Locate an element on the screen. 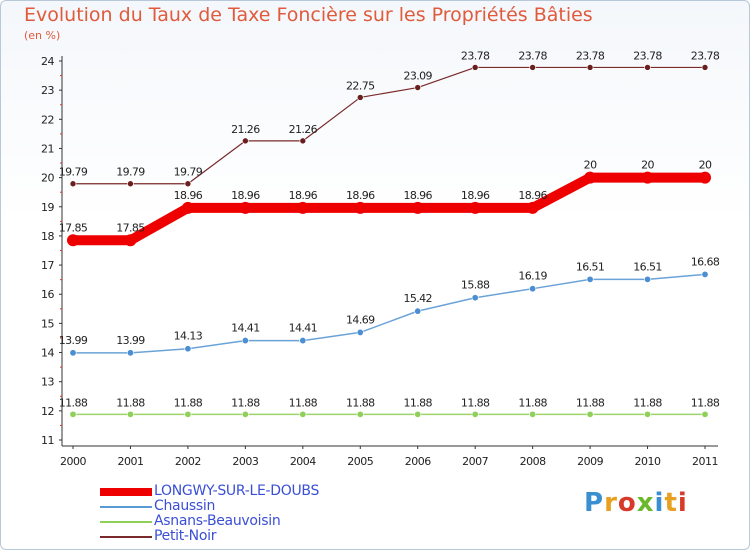 This screenshot has width=750, height=550. series-0-label-2006: 18.96 is located at coordinates (417, 195).